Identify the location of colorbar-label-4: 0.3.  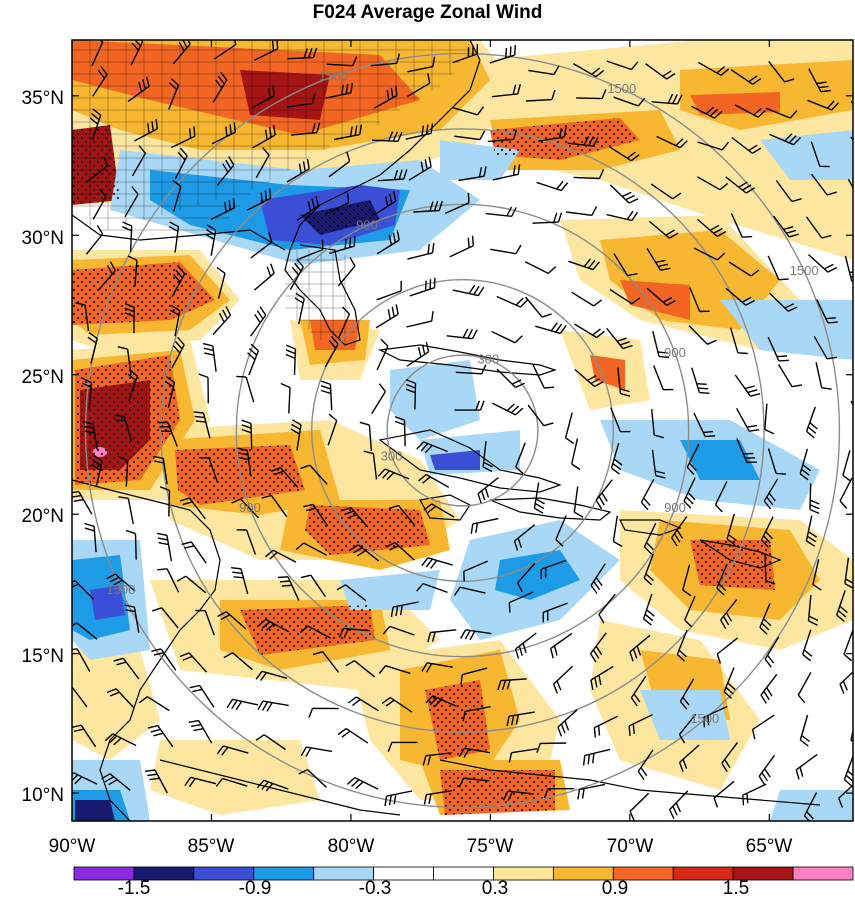
(495, 888).